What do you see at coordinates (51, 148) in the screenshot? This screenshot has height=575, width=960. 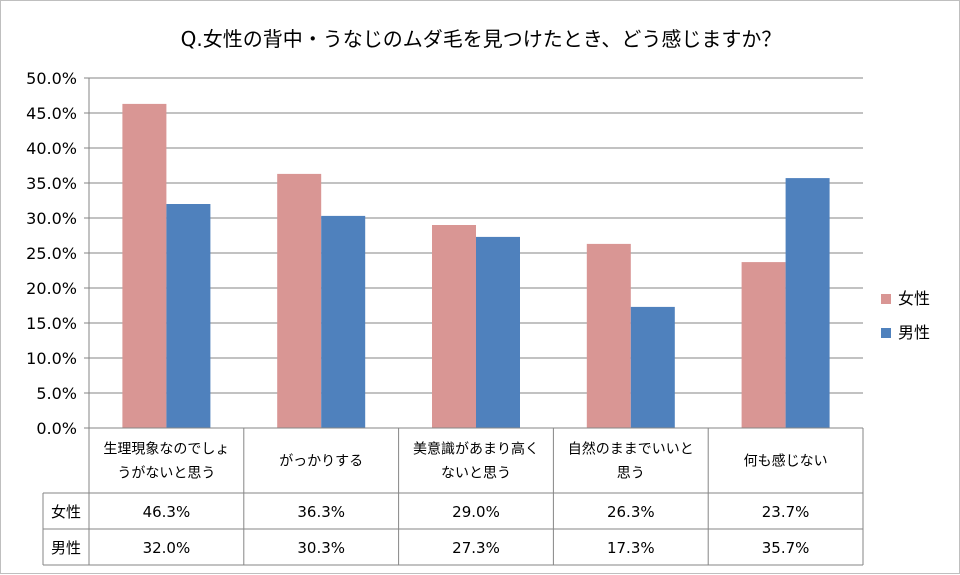 I see `y-tick-label: 40.0%` at bounding box center [51, 148].